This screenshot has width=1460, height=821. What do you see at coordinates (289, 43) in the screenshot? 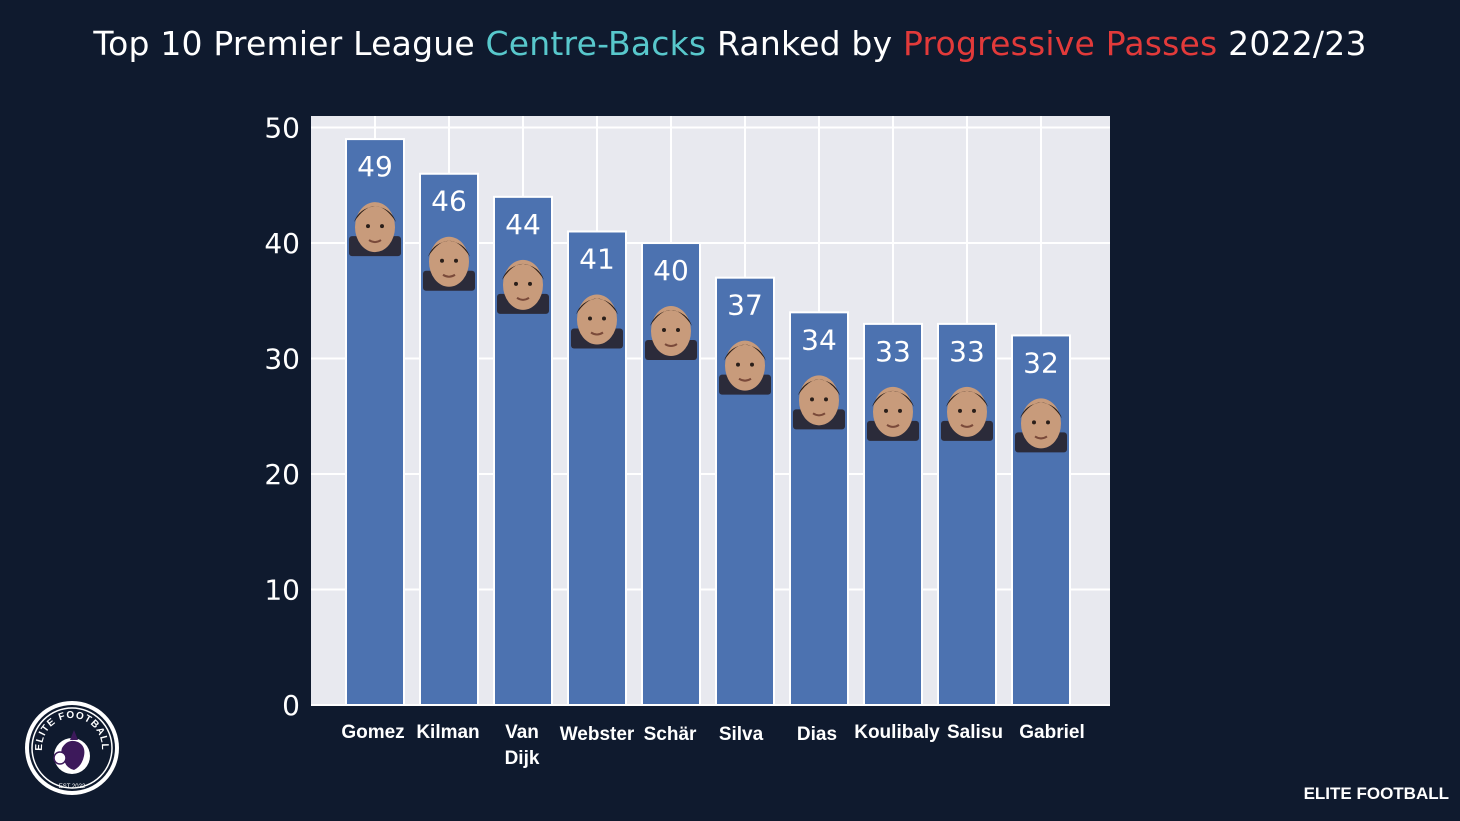
I see `title-part-1: Top 10 Premier League` at bounding box center [289, 43].